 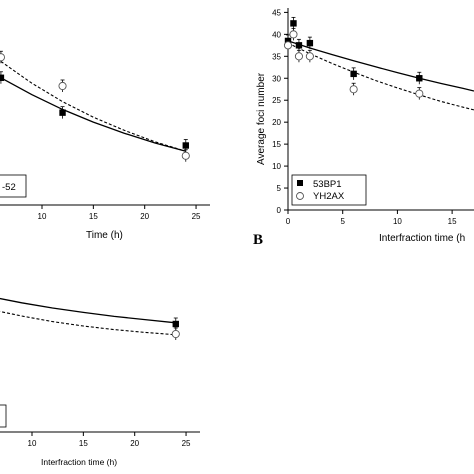 I want to click on x-axis-title: Time (h), so click(x=104, y=235).